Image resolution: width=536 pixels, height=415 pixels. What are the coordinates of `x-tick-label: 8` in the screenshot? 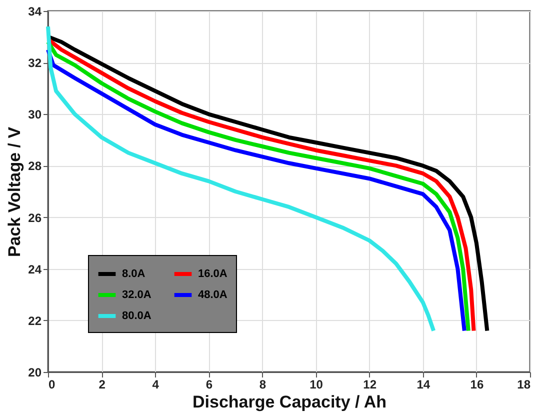 It's located at (262, 385).